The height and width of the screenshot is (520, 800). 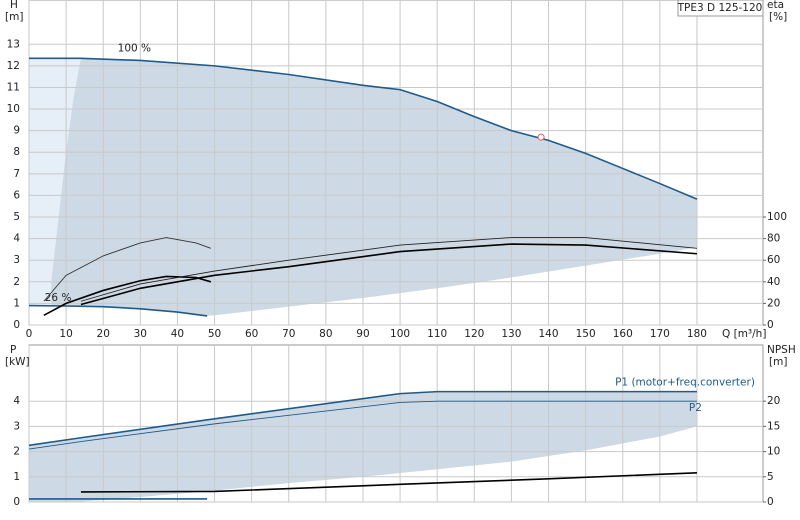 What do you see at coordinates (695, 408) in the screenshot?
I see `series-label: P2` at bounding box center [695, 408].